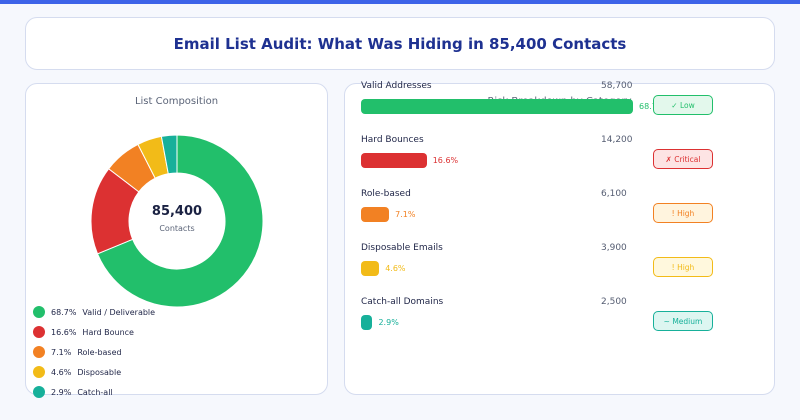 This screenshot has height=420, width=800. I want to click on donut-chart, so click(177, 221).